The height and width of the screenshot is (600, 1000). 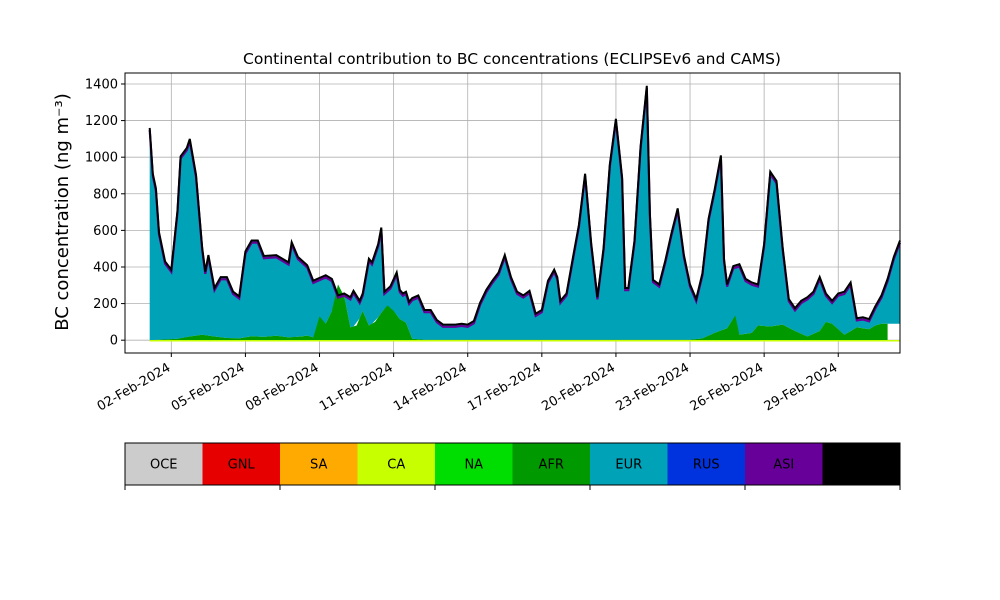 I want to click on y-tick-label: 600, so click(x=105, y=231).